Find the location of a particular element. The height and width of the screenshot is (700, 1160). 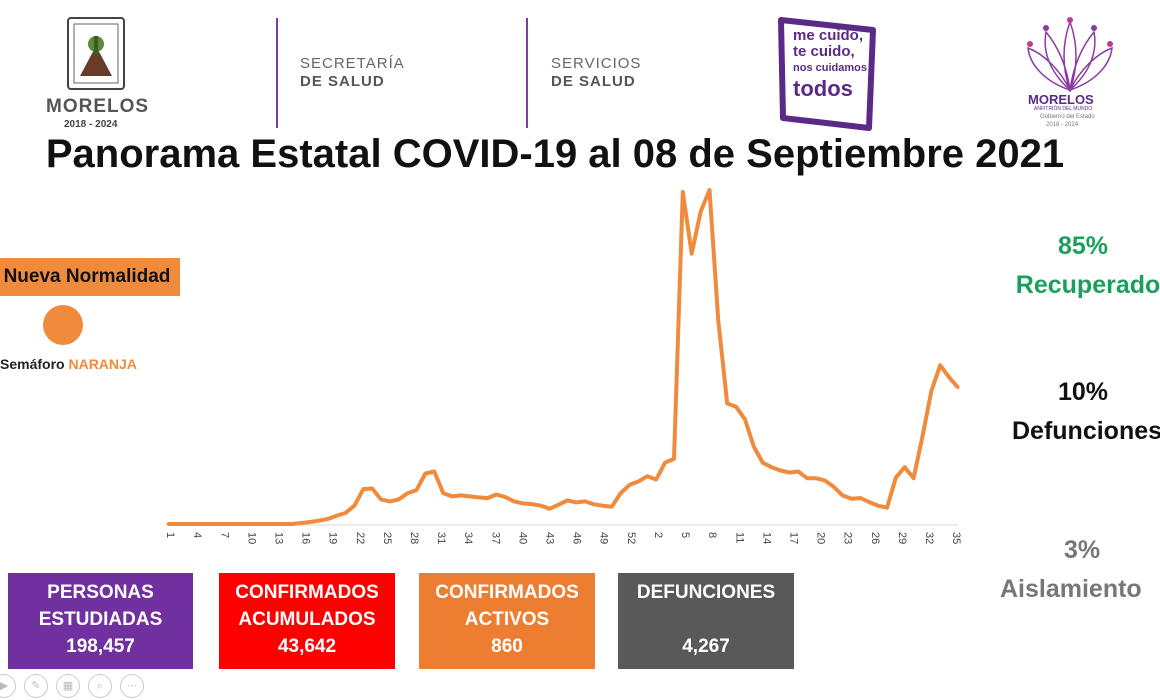

flower-logo-sub: Gobierno del Estado is located at coordinates (1067, 117).